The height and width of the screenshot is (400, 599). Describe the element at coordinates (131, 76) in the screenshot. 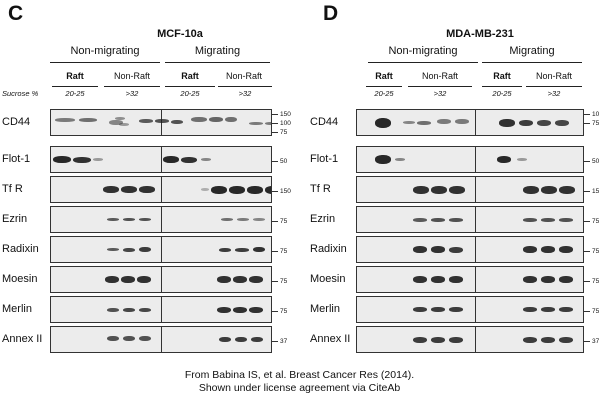

I see `panel-c-sub-nonraft-1: Non-Raft` at that location.